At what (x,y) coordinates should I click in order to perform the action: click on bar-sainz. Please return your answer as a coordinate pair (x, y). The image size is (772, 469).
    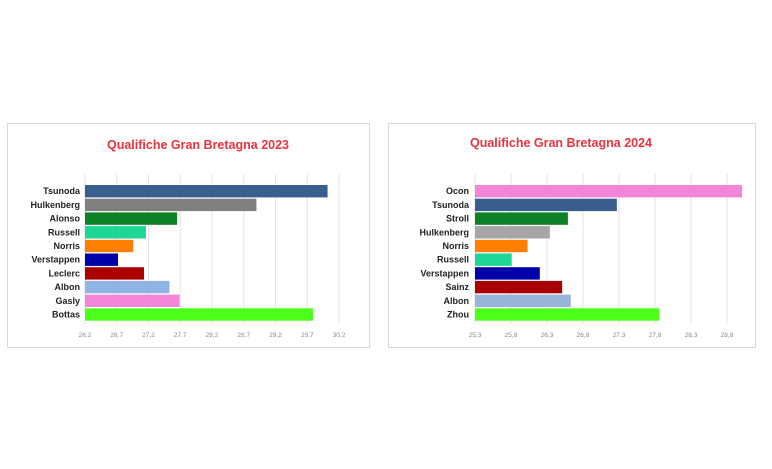
    Looking at the image, I should click on (519, 287).